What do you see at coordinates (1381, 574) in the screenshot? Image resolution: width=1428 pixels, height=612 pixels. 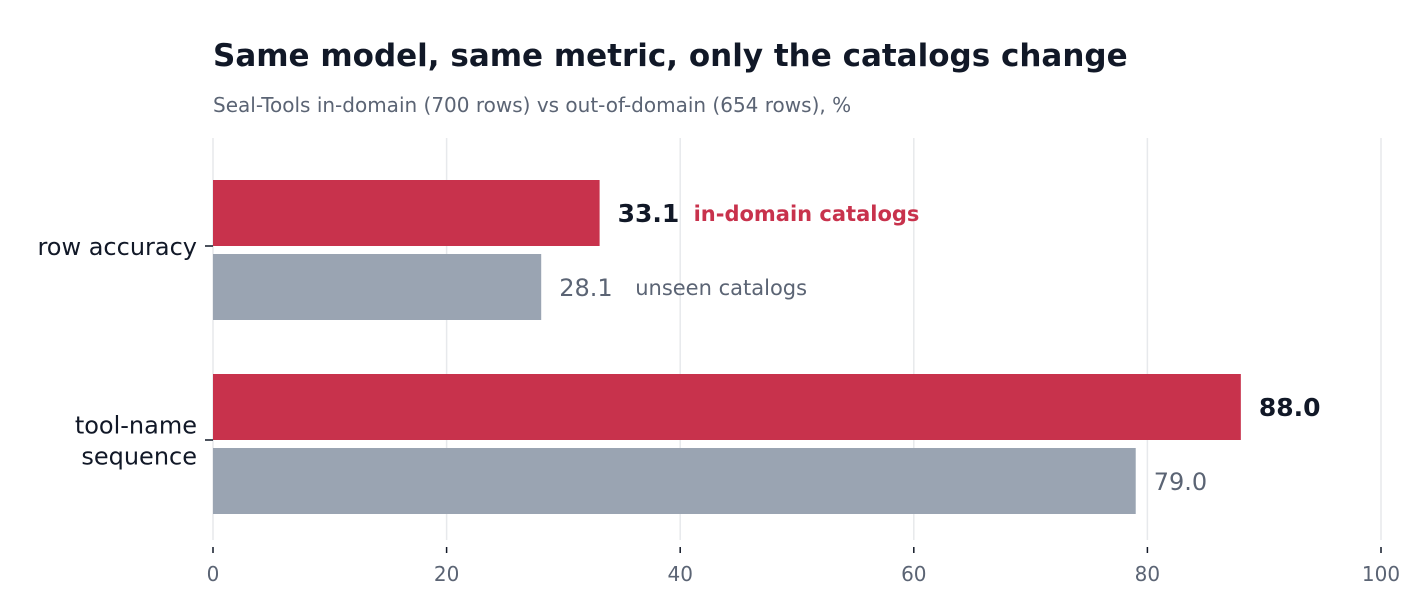 I see `x-tick-label: 100` at bounding box center [1381, 574].